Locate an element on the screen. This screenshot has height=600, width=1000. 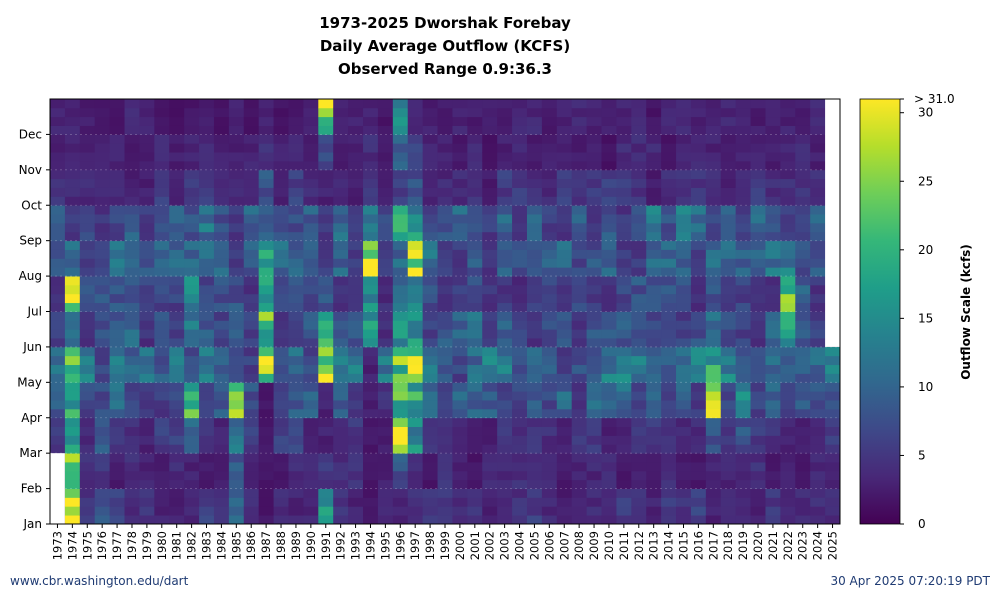
x-tick-label: 1982 is located at coordinates (192, 545).